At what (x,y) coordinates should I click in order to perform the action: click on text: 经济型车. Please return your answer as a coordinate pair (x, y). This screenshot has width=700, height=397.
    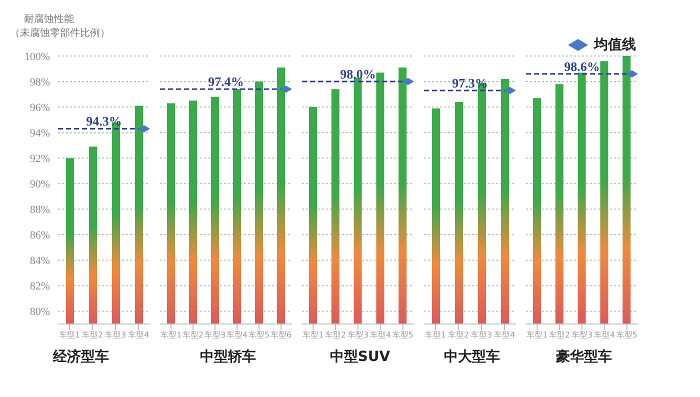
    Looking at the image, I should click on (81, 357).